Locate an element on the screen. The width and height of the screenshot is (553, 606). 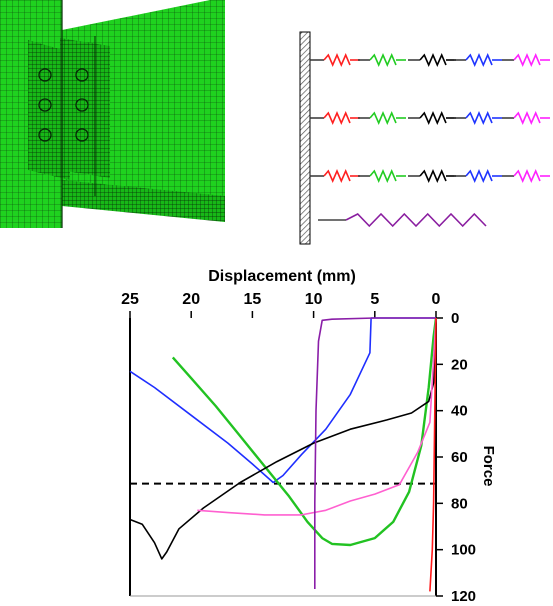
y-tick-label: 100 is located at coordinates (463, 550).